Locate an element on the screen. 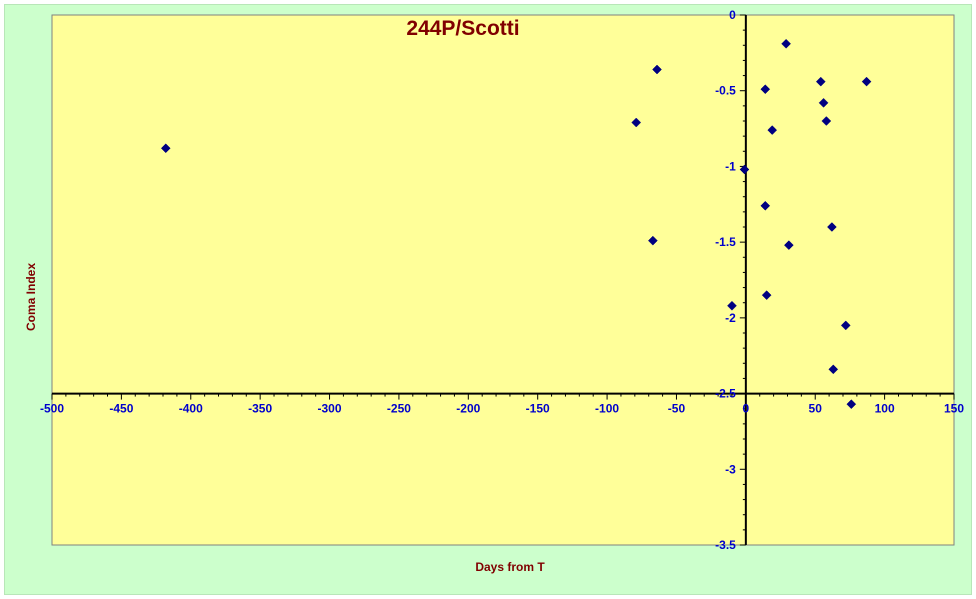 Image resolution: width=976 pixels, height=599 pixels. y-tick-label: -3 is located at coordinates (730, 469).